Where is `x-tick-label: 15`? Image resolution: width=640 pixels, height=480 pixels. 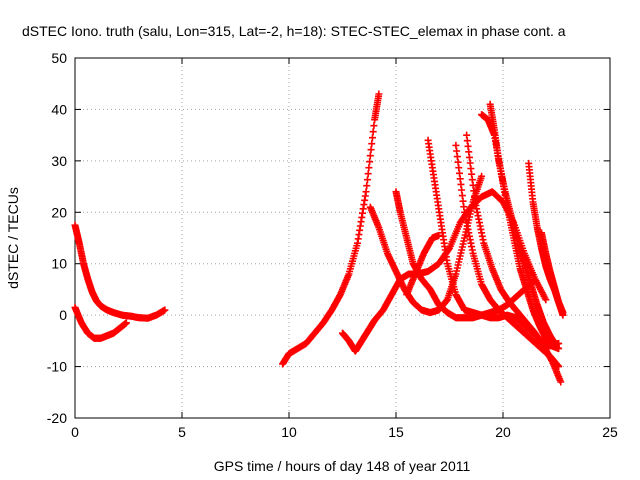
x-tick-label: 15 is located at coordinates (396, 432).